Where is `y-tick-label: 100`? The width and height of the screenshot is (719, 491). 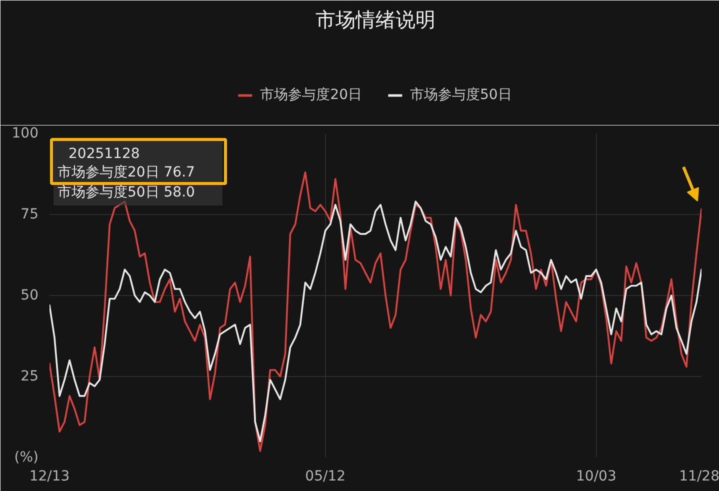
y-tick-label: 100 is located at coordinates (25, 134).